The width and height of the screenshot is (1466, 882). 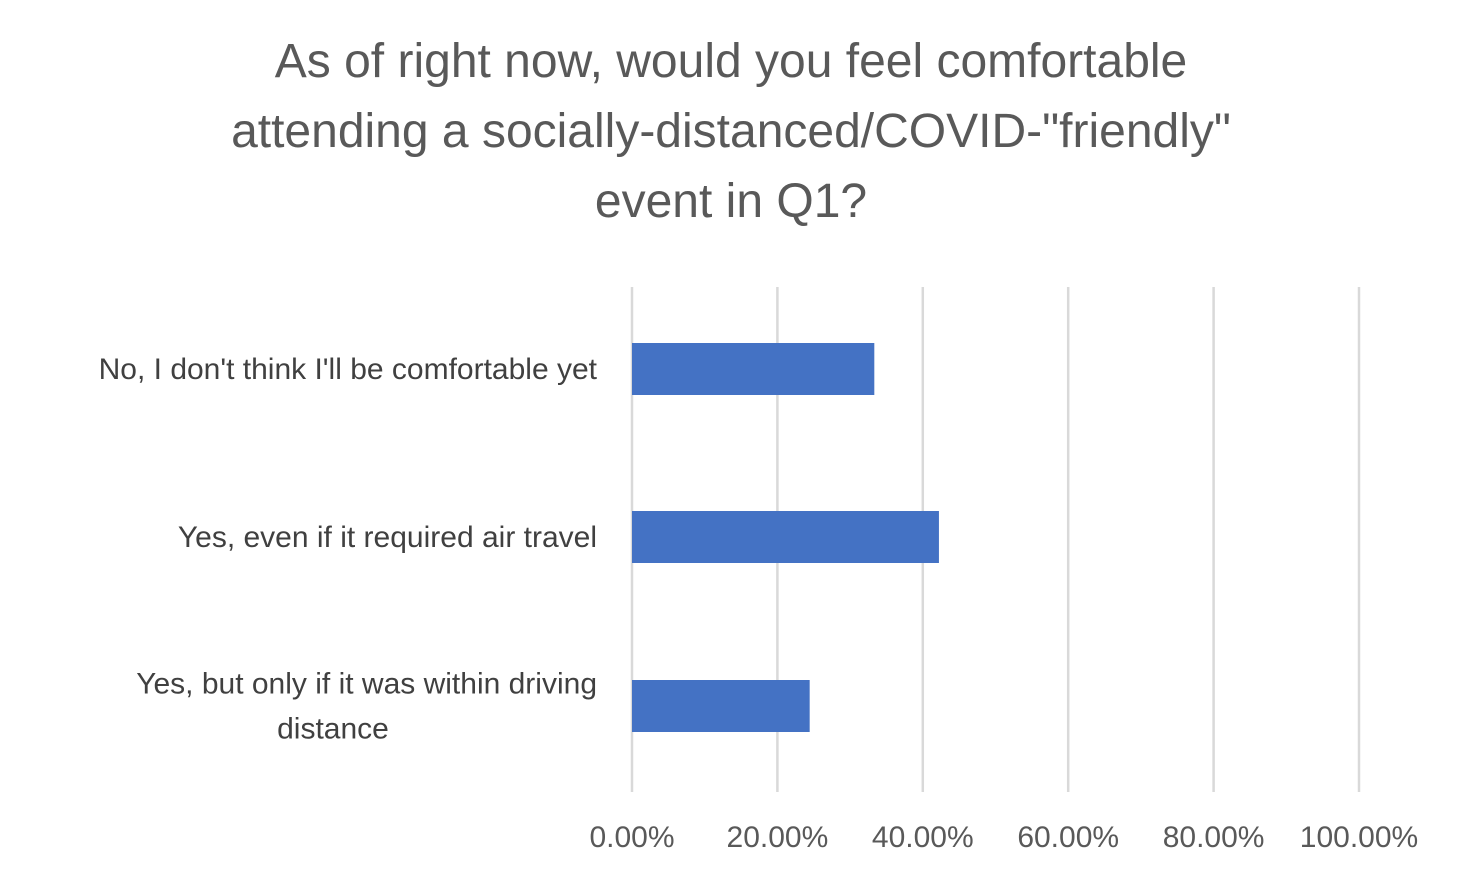 What do you see at coordinates (923, 837) in the screenshot?
I see `x-tick-label: 40.00%` at bounding box center [923, 837].